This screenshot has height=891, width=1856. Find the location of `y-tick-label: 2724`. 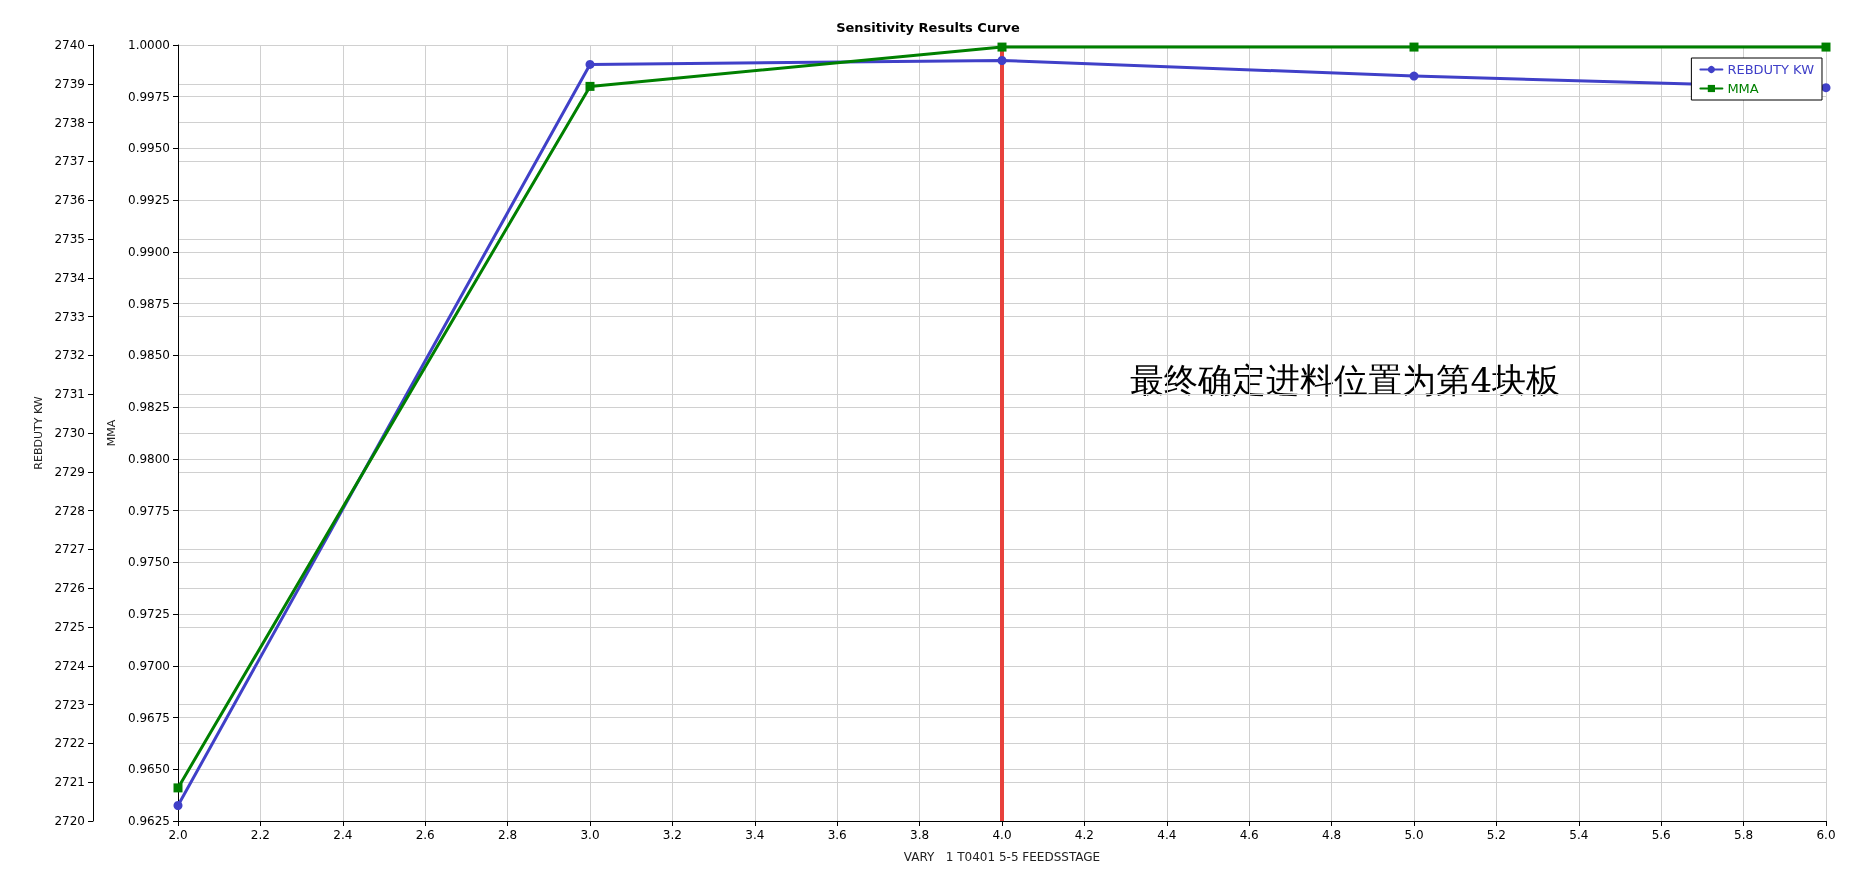

y-tick-label: 2724 is located at coordinates (69, 665).